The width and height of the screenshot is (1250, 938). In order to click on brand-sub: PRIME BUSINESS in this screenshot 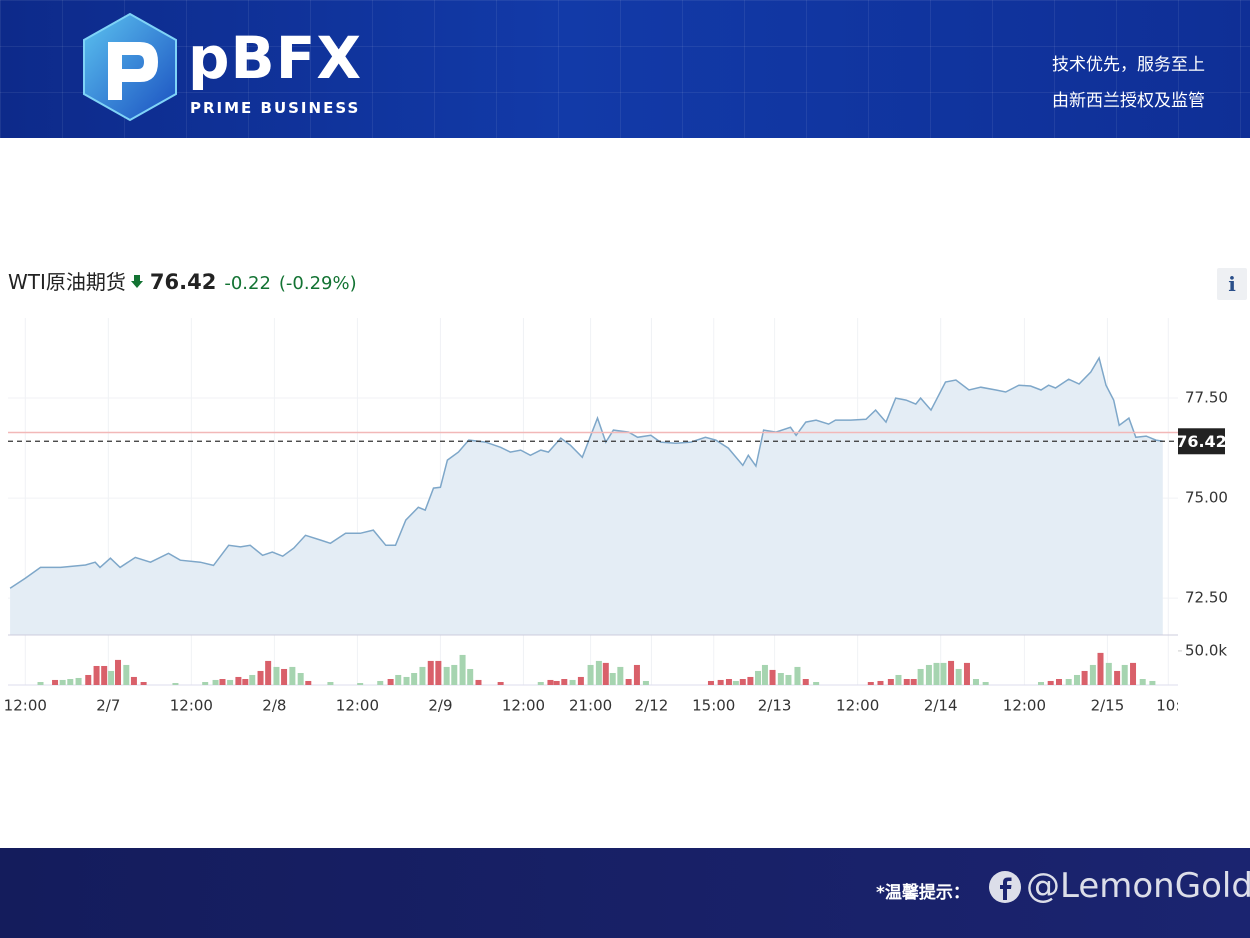, I will do `click(275, 108)`.